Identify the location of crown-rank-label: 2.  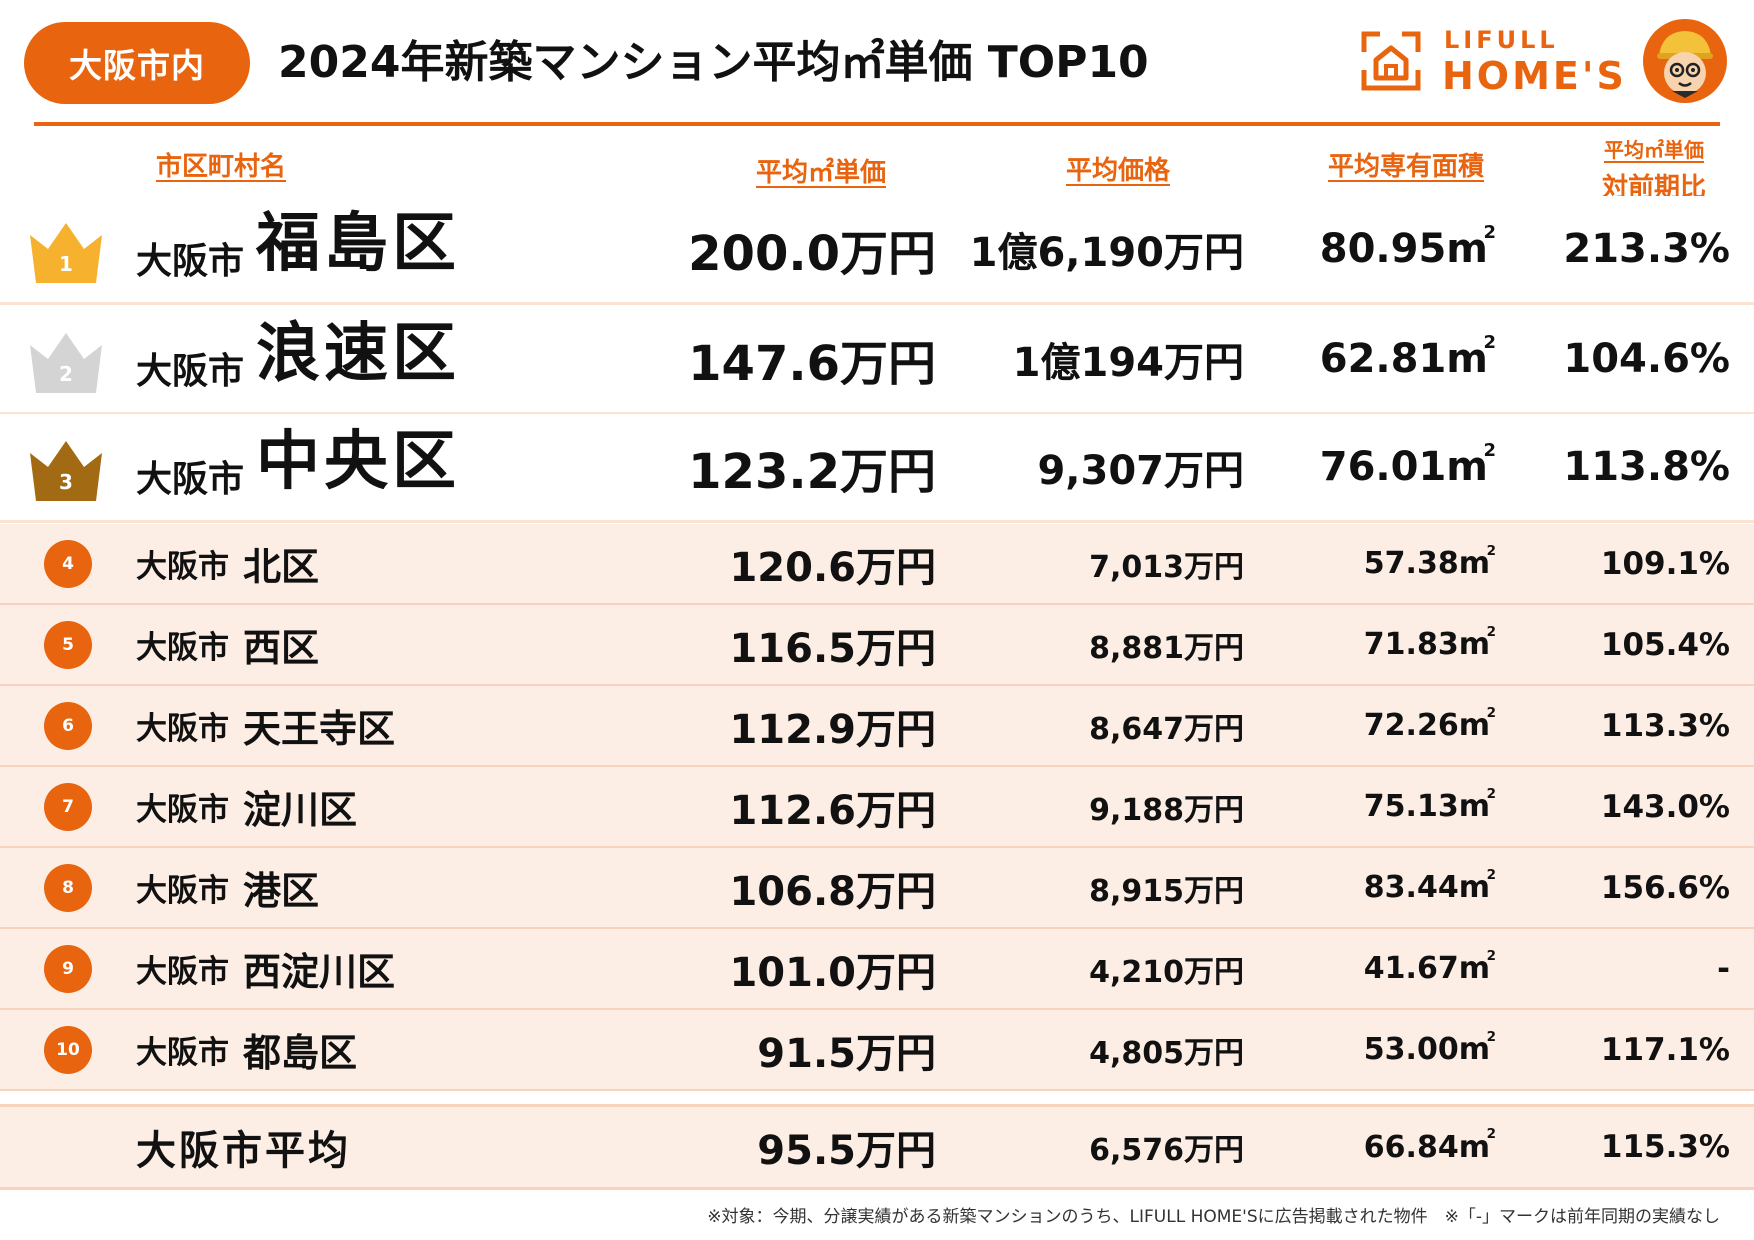
(66, 374).